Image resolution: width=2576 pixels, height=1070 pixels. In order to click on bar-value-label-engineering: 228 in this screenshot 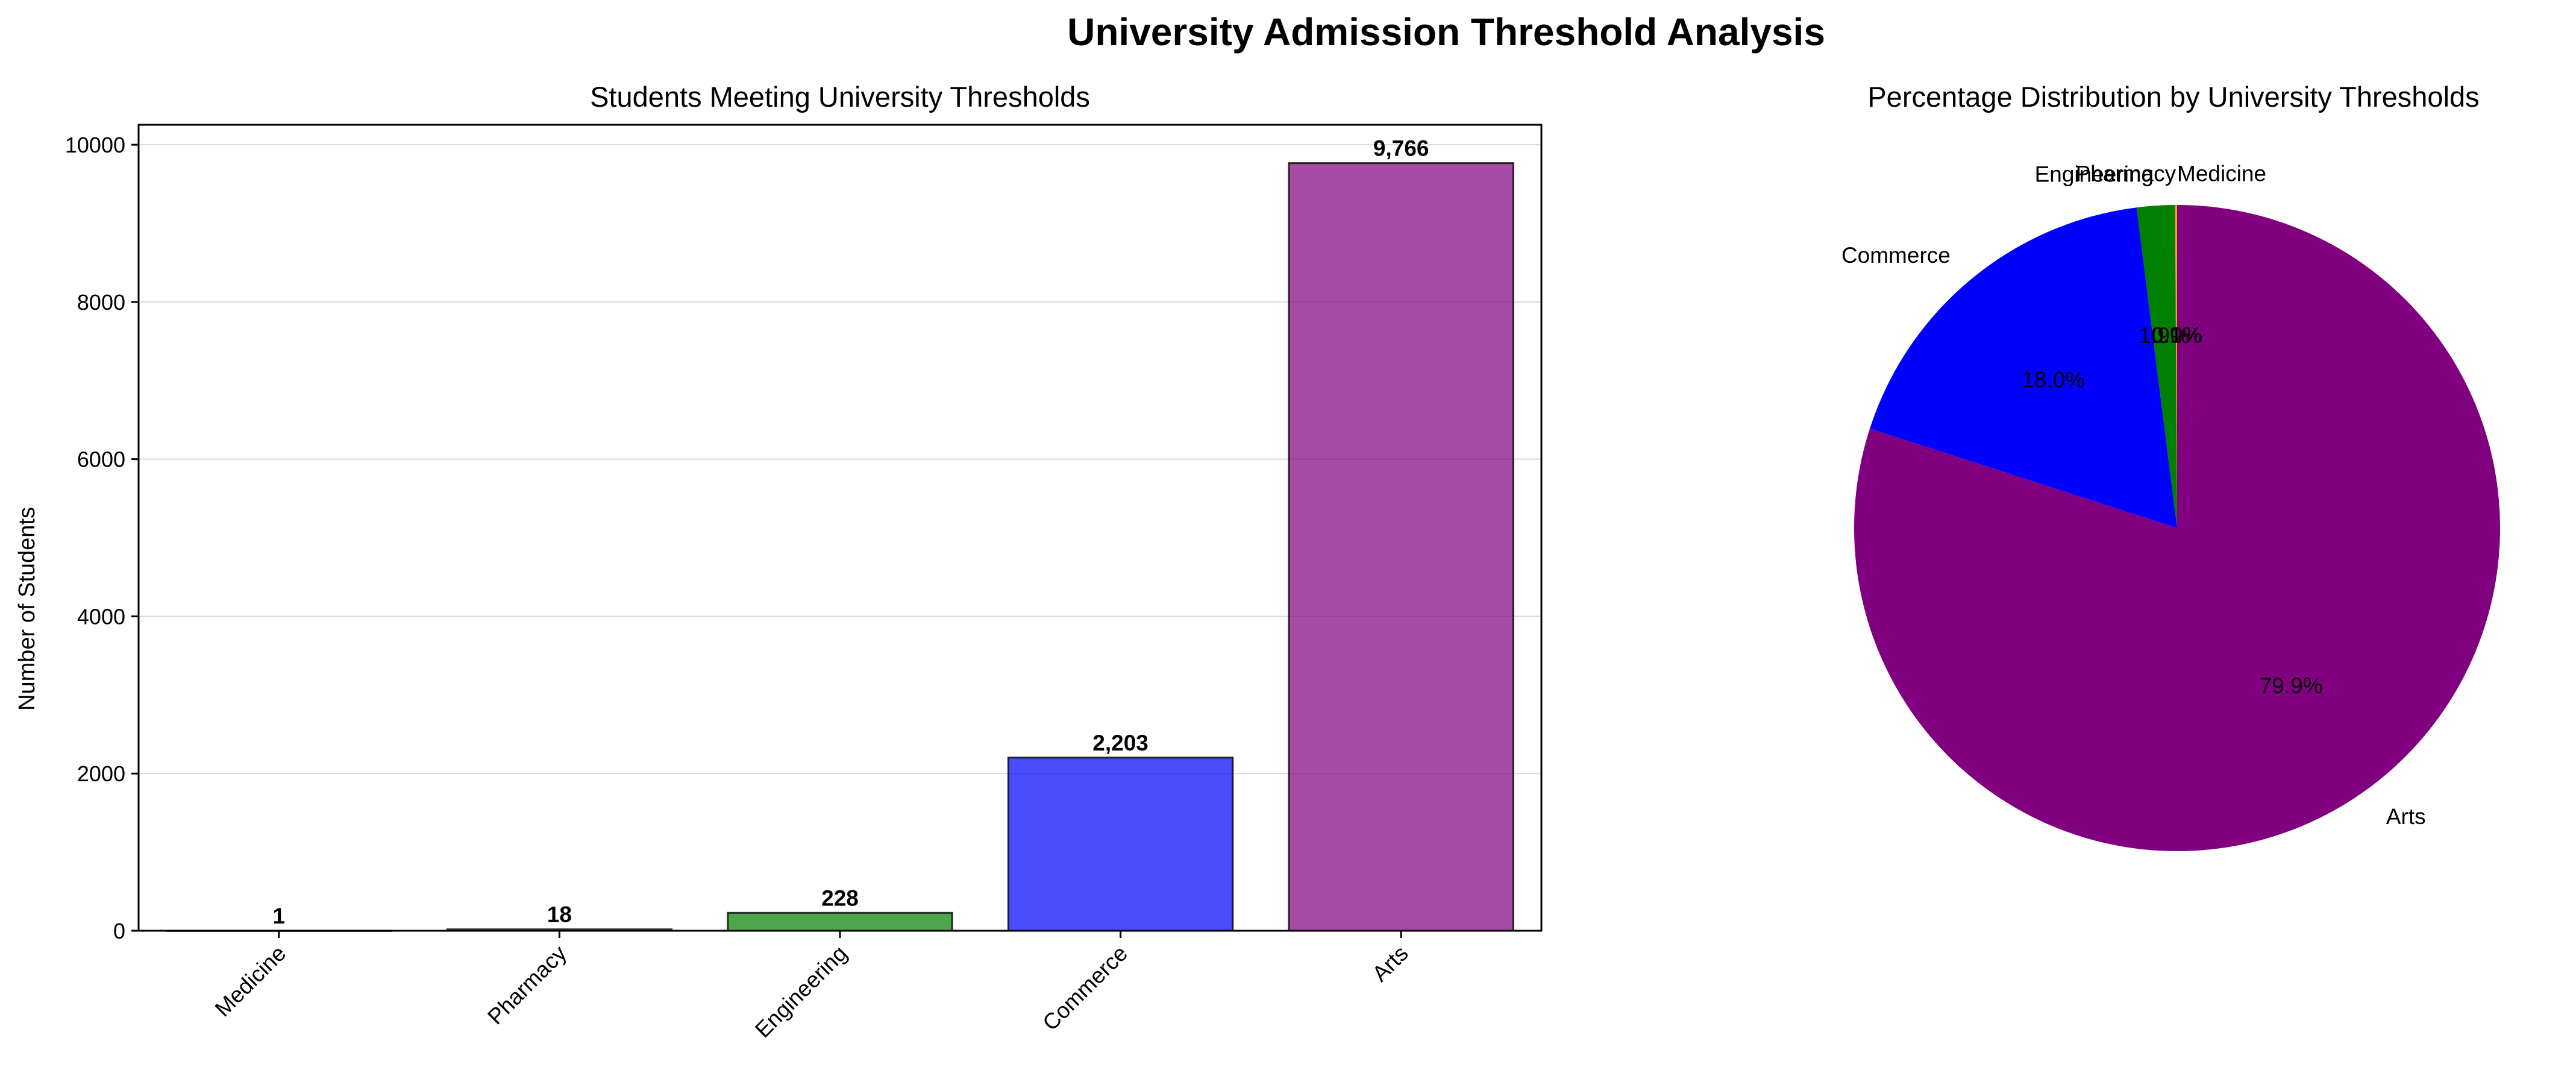, I will do `click(840, 898)`.